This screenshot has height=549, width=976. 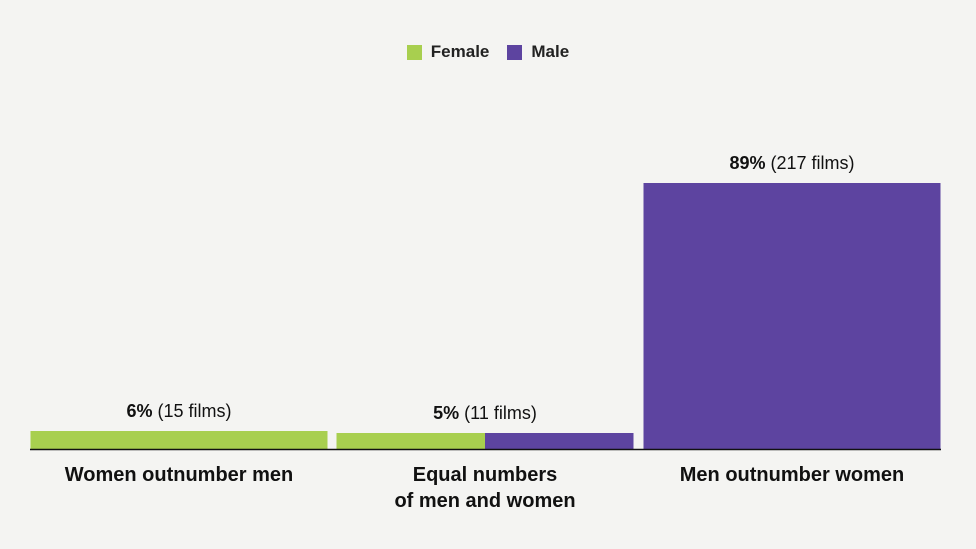 What do you see at coordinates (410, 441) in the screenshot?
I see `bar-female-equal` at bounding box center [410, 441].